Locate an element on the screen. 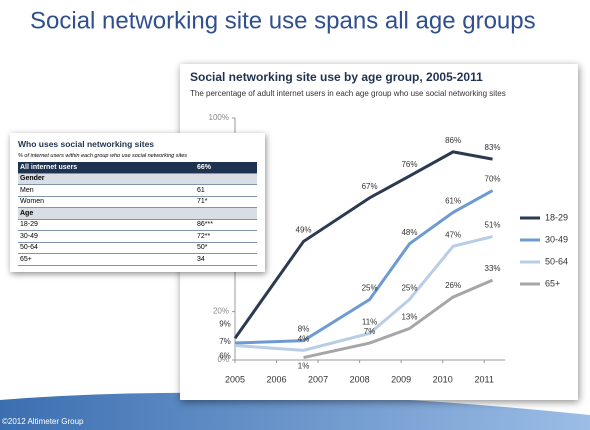 The image size is (590, 430). table-cell: 30-49 is located at coordinates (29, 236).